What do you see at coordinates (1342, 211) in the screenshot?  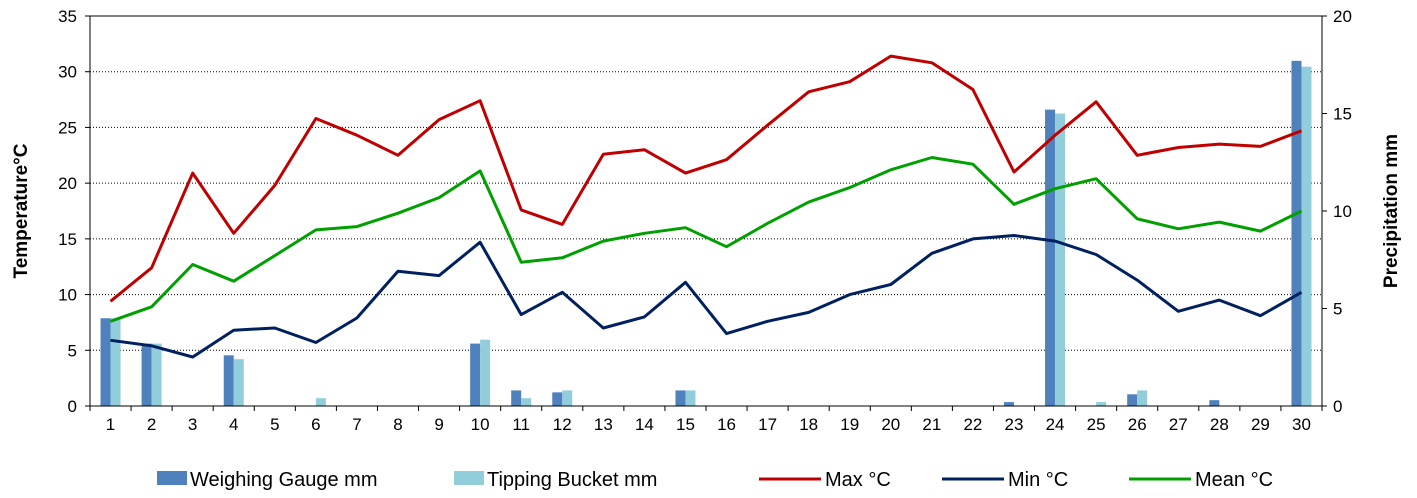 I see `right-tick-label: 10` at bounding box center [1342, 211].